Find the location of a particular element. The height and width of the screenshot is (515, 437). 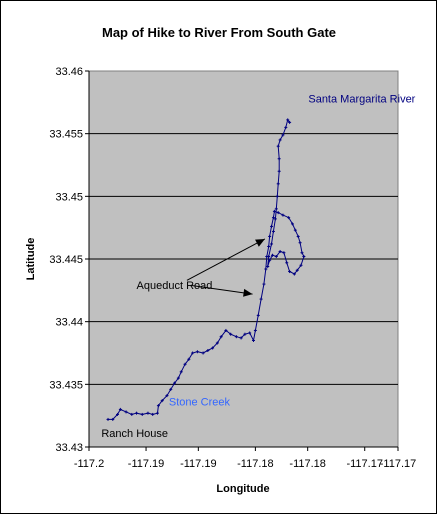

chart-title: Map of Hike to River From South Gate is located at coordinates (219, 32).